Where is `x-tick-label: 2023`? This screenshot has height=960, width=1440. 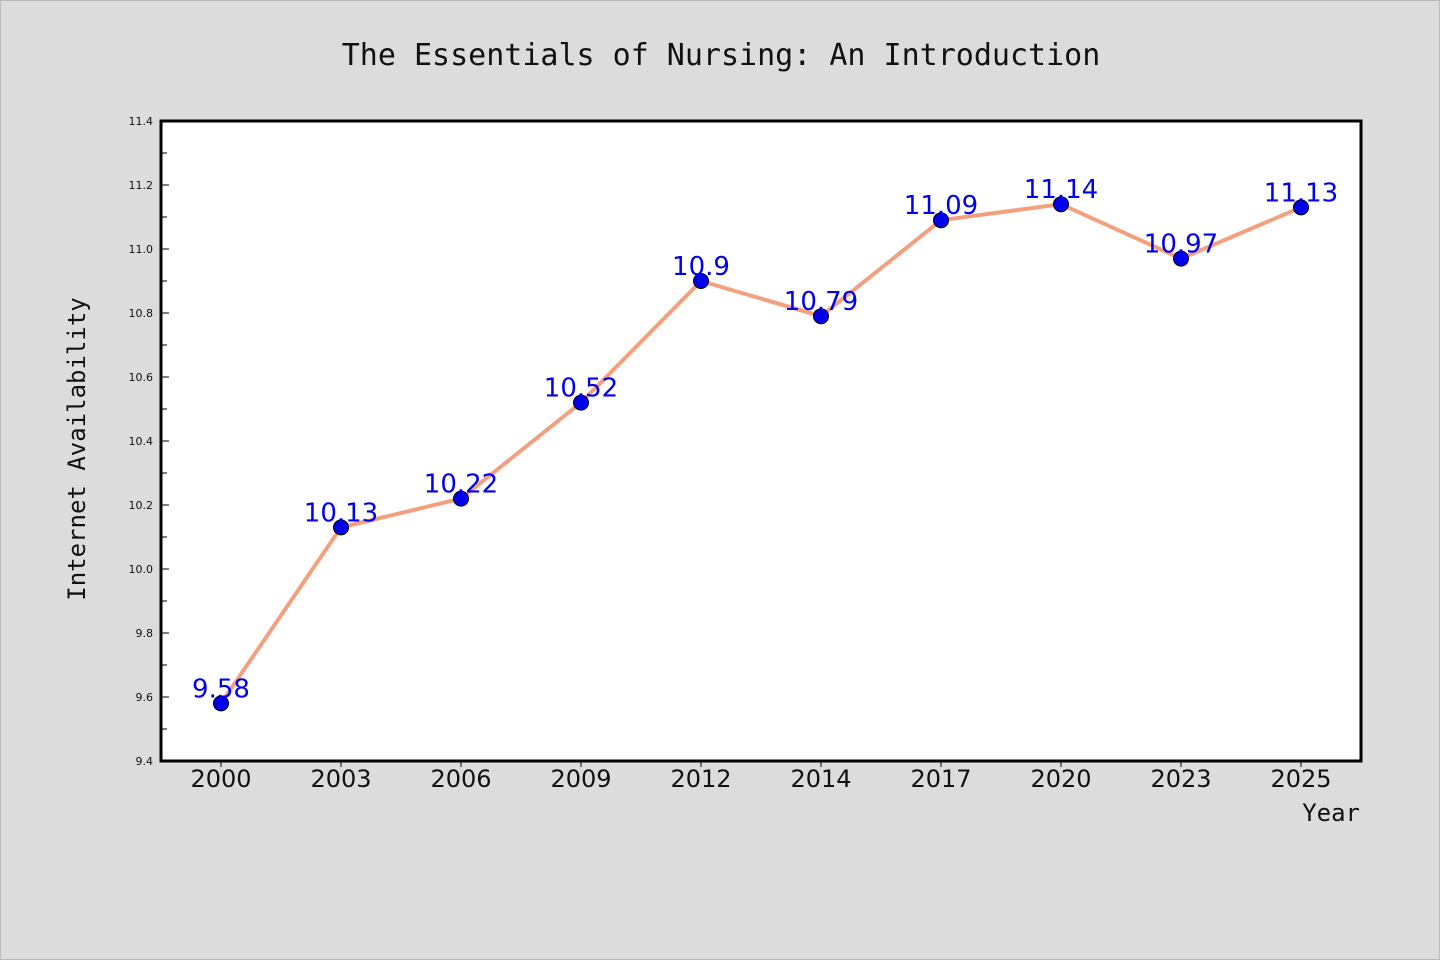
x-tick-label: 2023 is located at coordinates (1180, 779).